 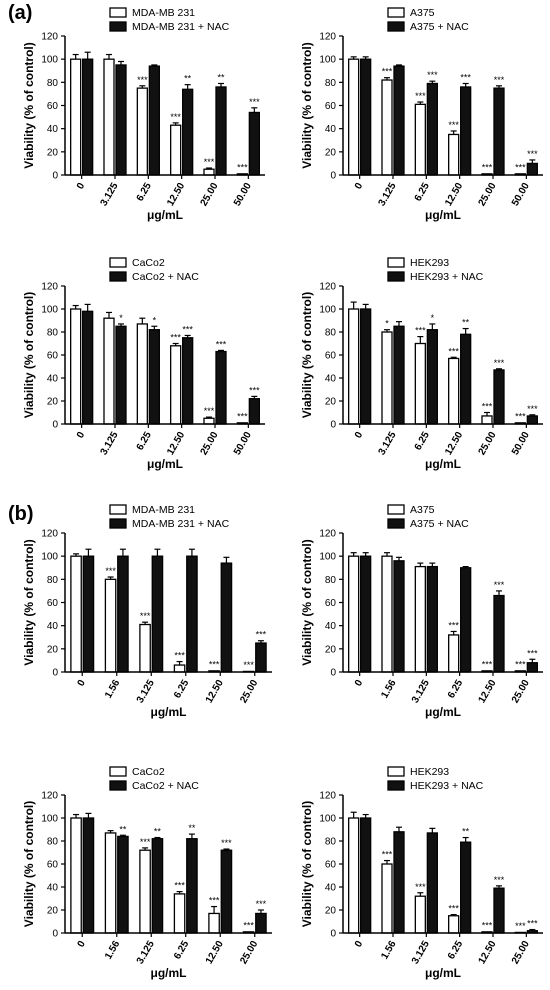 I want to click on legend-label: CaCo2, so click(x=148, y=772).